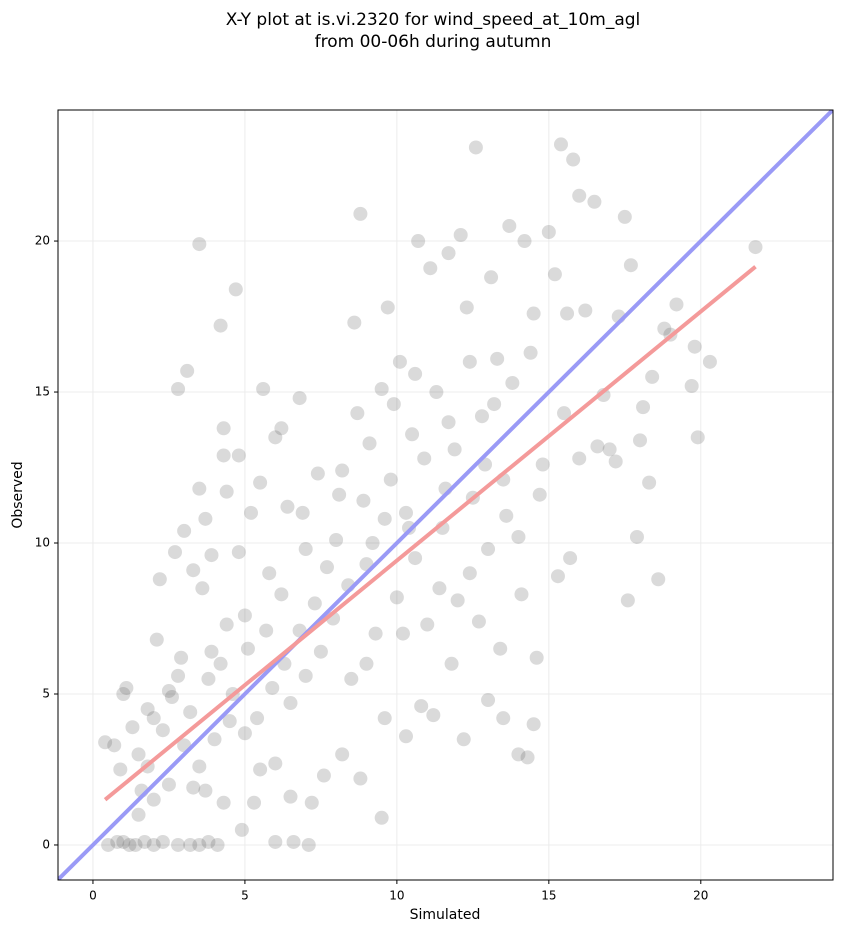  Describe the element at coordinates (700, 896) in the screenshot. I see `x-tick-label: 20` at that location.